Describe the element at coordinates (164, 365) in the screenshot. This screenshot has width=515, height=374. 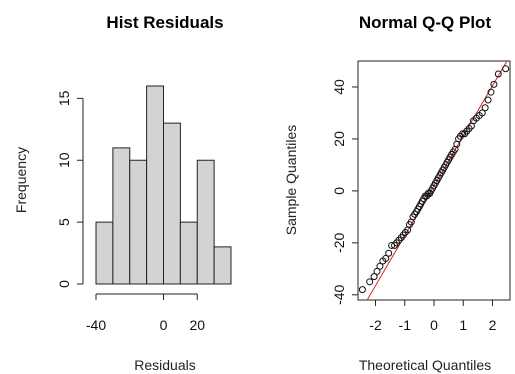
I see `histogram-xlabel: Residuals` at that location.